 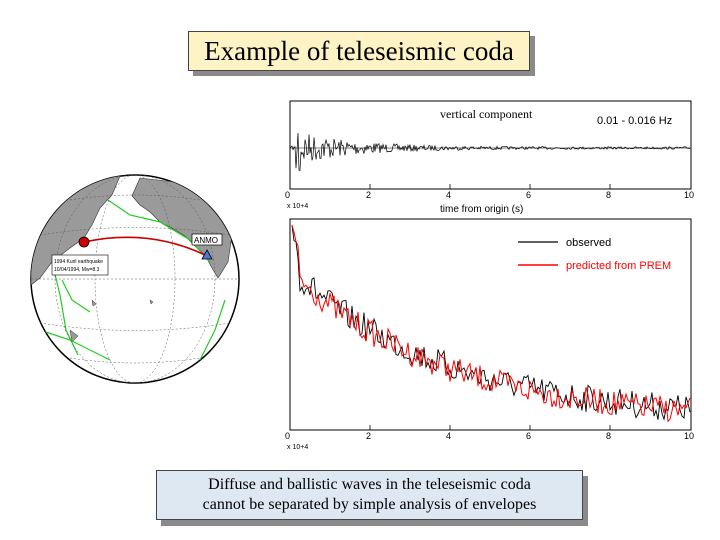 What do you see at coordinates (206, 240) in the screenshot?
I see `station-label: ANMO` at bounding box center [206, 240].